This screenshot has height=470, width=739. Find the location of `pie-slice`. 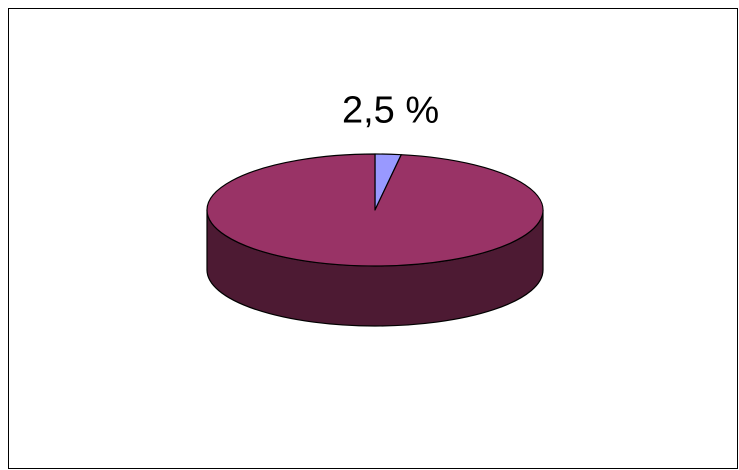

pie-slice is located at coordinates (375, 210).